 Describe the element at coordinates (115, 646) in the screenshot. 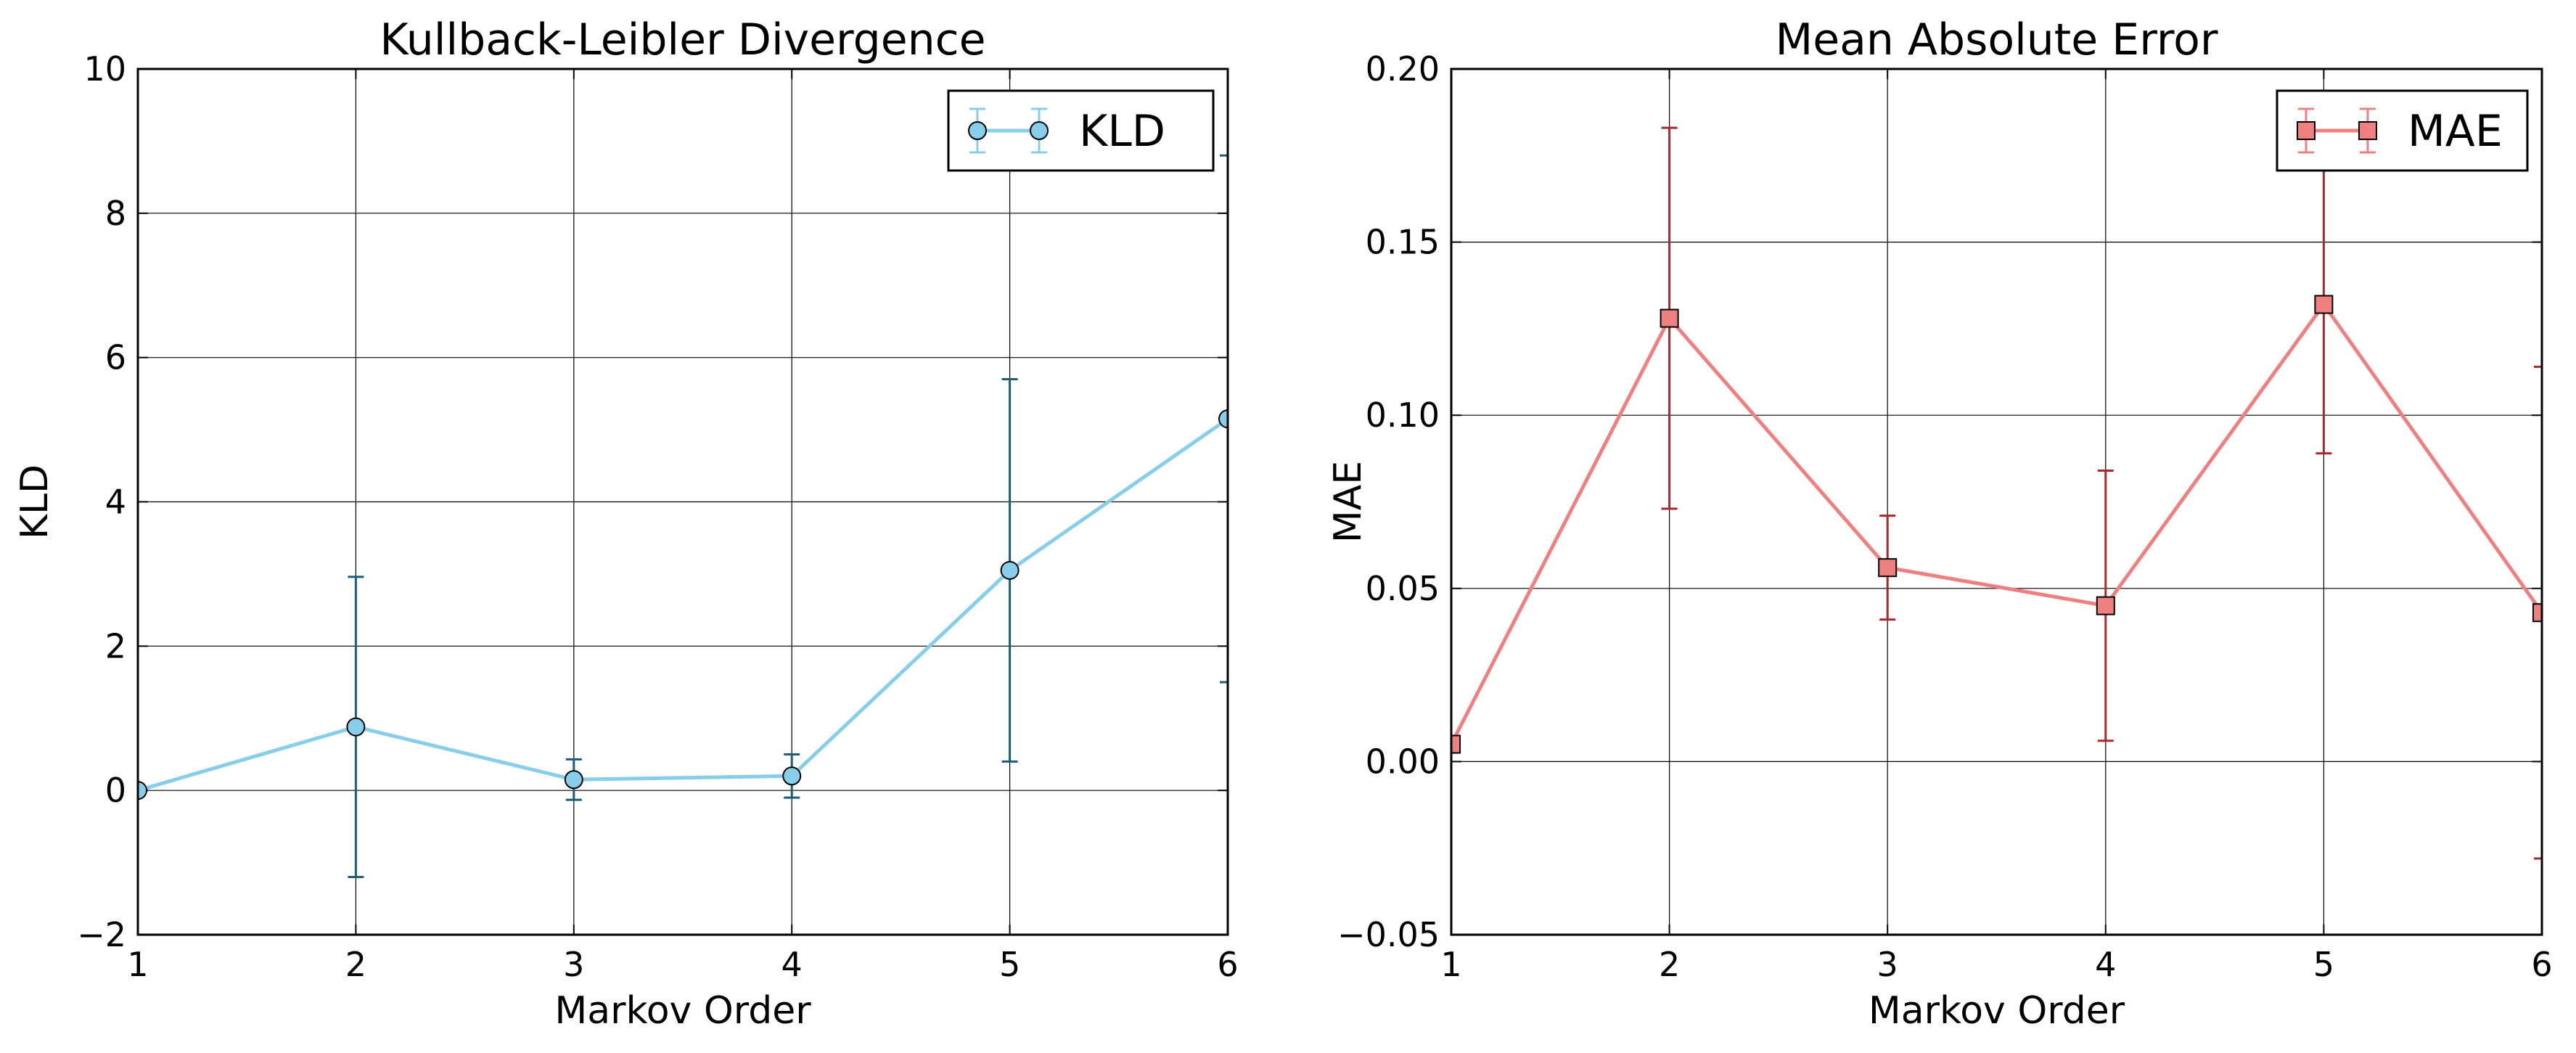

I see `y-tick-label: 2` at that location.